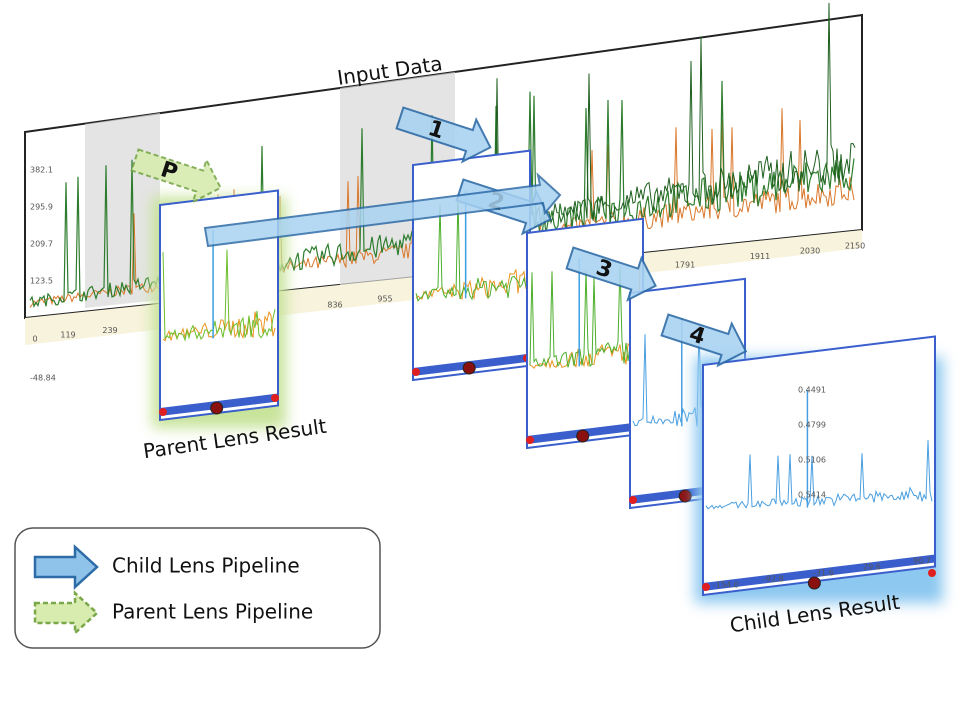 This screenshot has height=708, width=970. I want to click on x-tick-label: -31.6, so click(823, 573).